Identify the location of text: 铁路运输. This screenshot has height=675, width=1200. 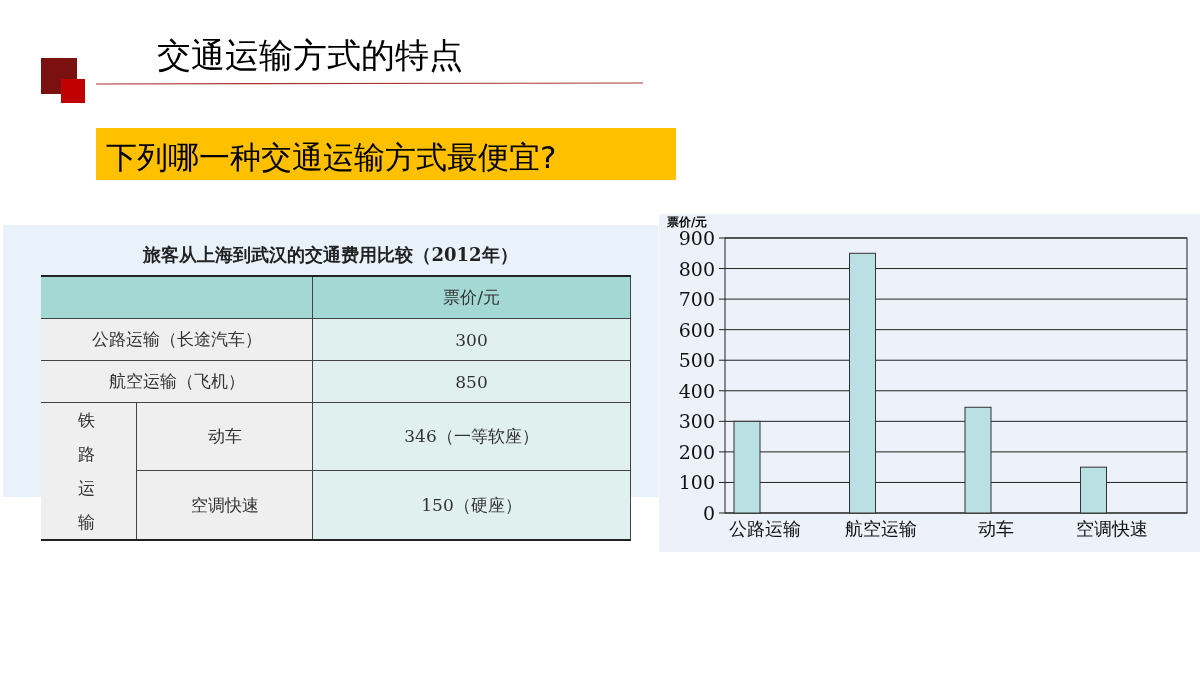
(88, 471).